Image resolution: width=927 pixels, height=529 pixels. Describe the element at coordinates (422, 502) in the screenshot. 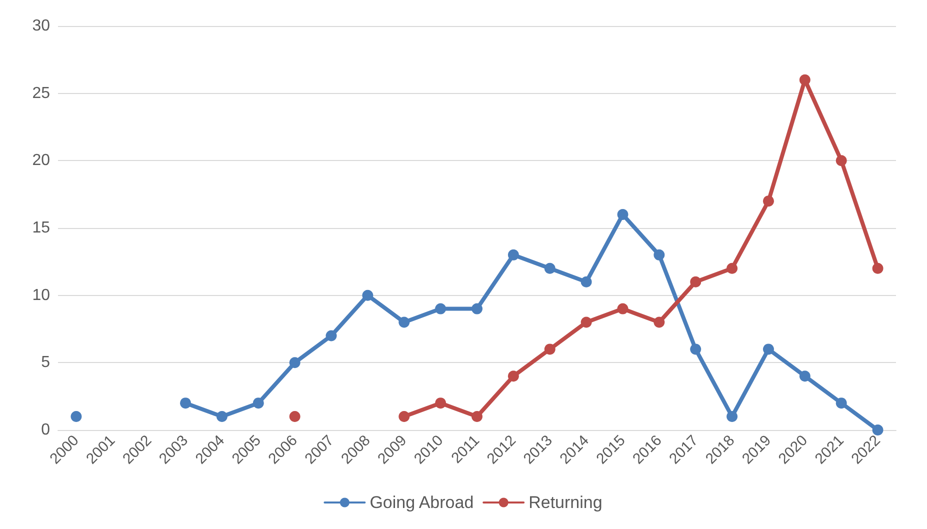

I see `legend-label: Going Abroad` at that location.